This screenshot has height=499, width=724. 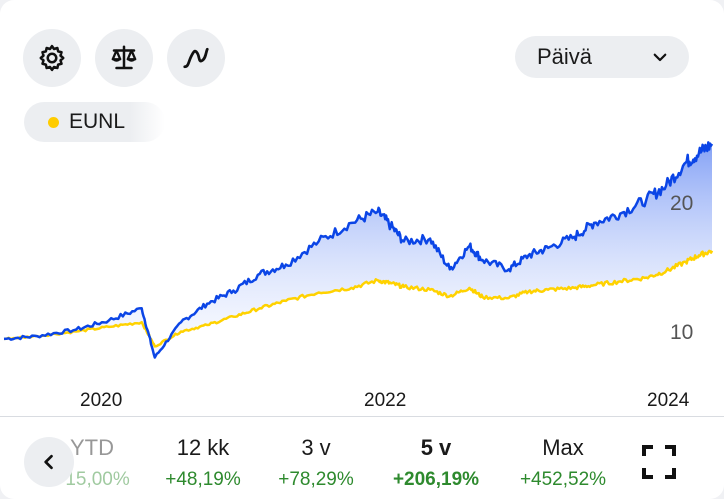 What do you see at coordinates (436, 447) in the screenshot?
I see `tab-label: 5 v` at bounding box center [436, 447].